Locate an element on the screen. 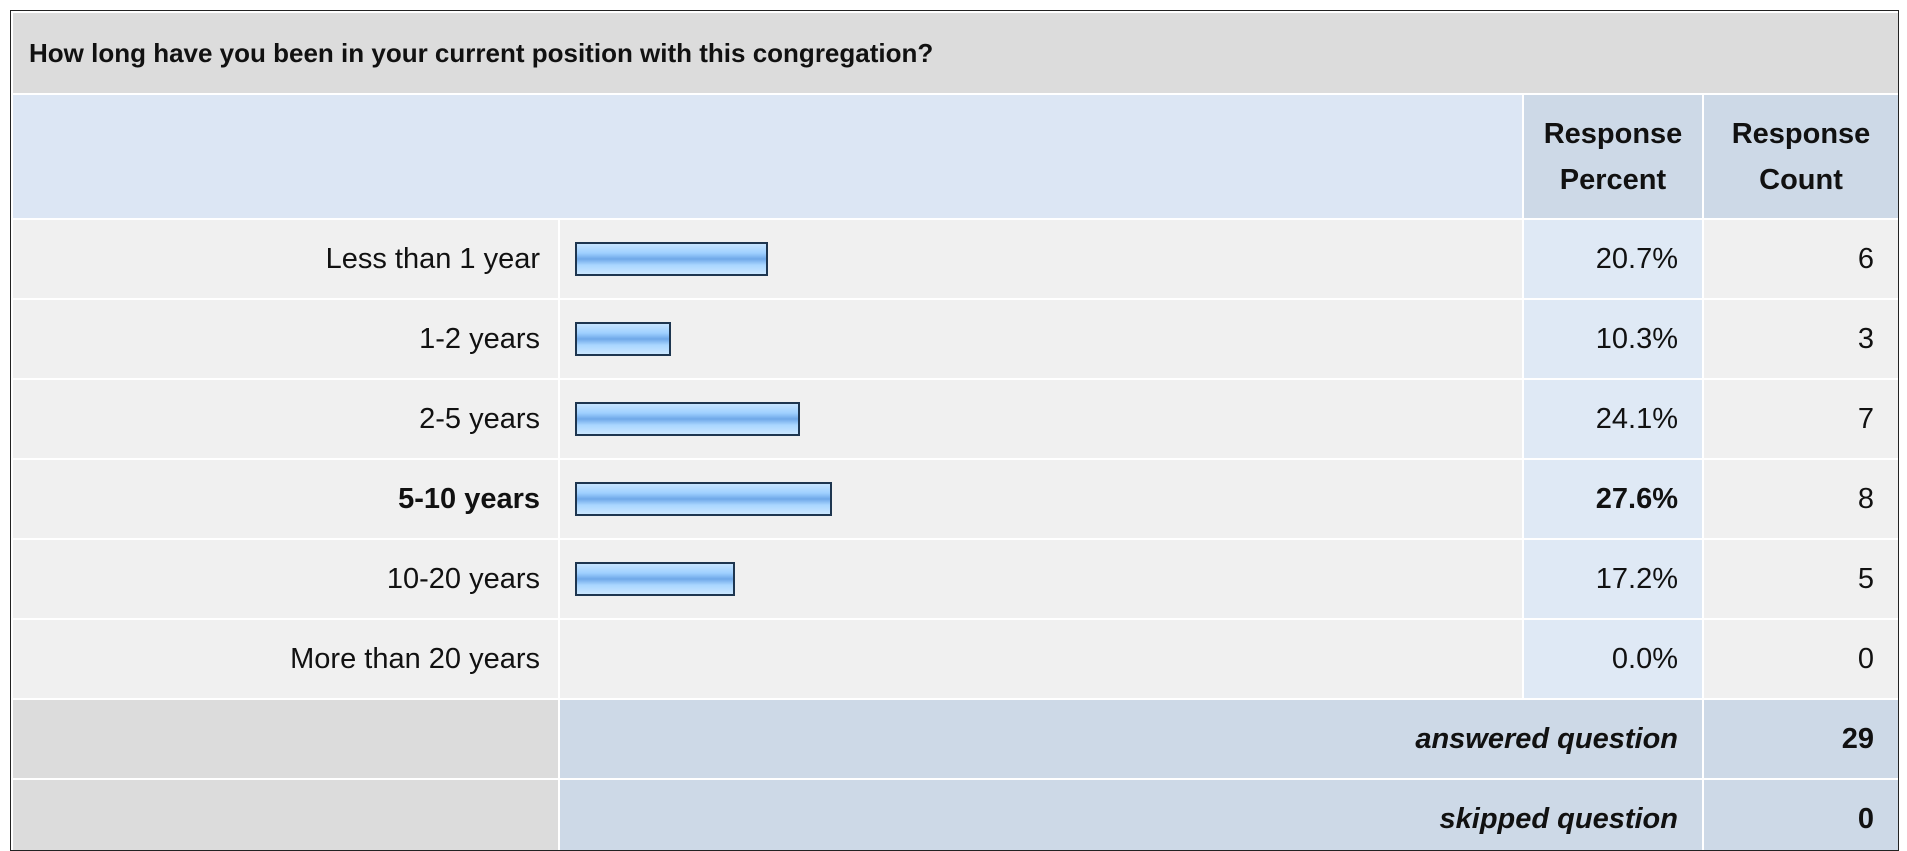  skipped-row: skipped question 0 is located at coordinates (954, 814).